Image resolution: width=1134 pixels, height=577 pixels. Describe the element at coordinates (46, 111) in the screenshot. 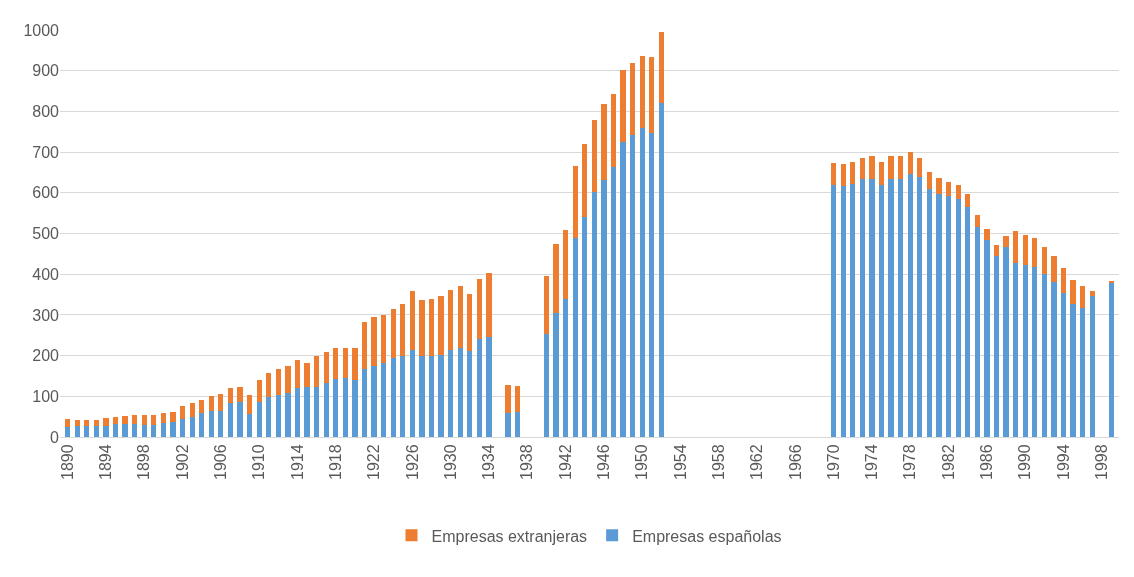

I see `y-tick-label: 800` at that location.